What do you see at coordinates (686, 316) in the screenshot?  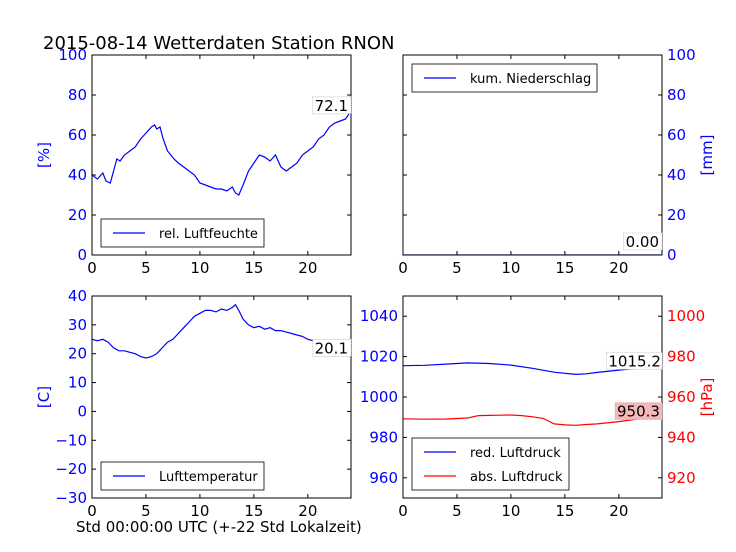 I see `y-tick-label-right: 1000` at bounding box center [686, 316].